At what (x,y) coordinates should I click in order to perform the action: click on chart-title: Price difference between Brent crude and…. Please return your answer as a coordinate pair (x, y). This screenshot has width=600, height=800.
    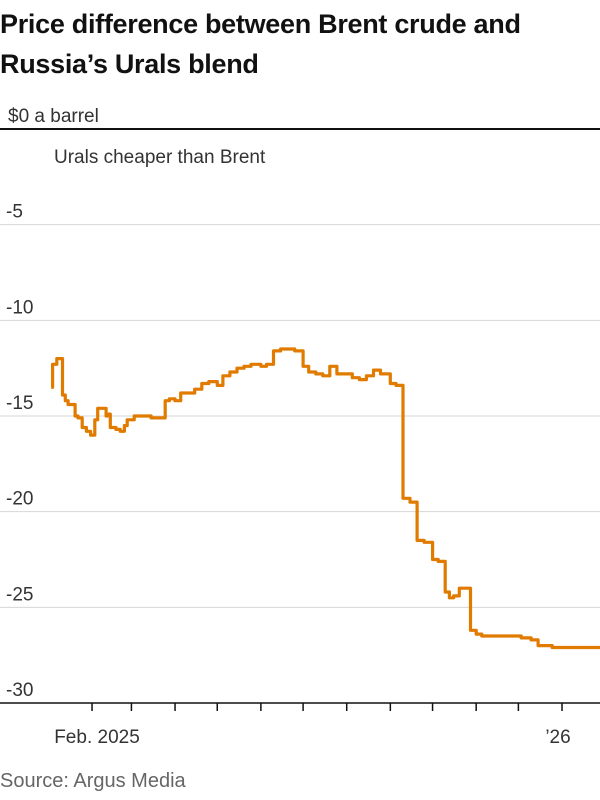
    Looking at the image, I should click on (260, 44).